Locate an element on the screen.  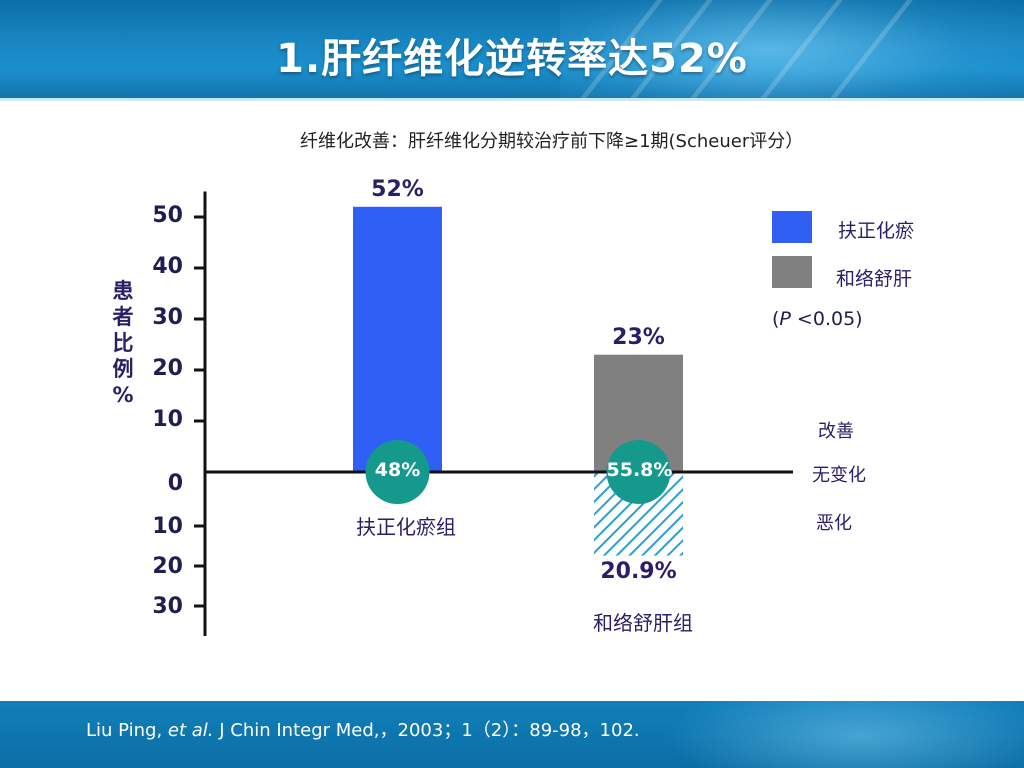
note-prefix: ( is located at coordinates (776, 319).